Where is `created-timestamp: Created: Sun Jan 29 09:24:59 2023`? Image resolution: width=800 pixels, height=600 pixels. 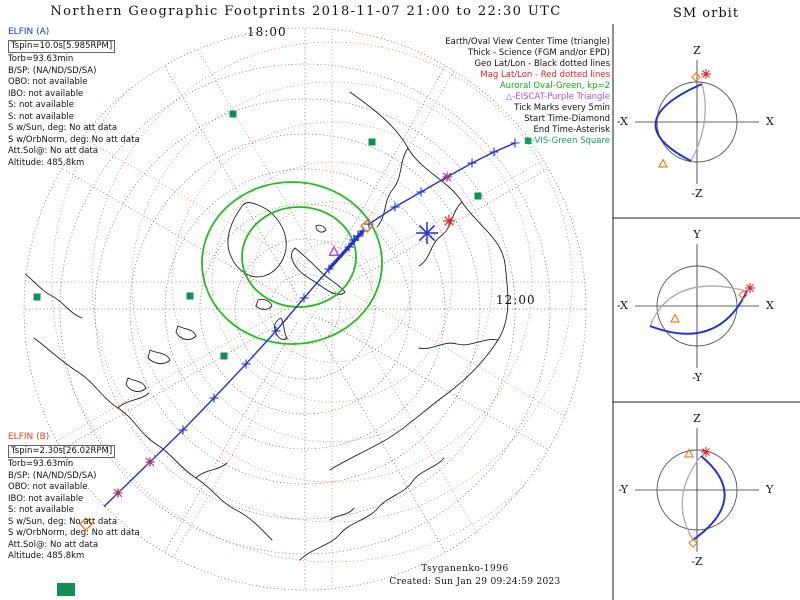
created-timestamp: Created: Sun Jan 29 09:24:59 2023 is located at coordinates (475, 582).